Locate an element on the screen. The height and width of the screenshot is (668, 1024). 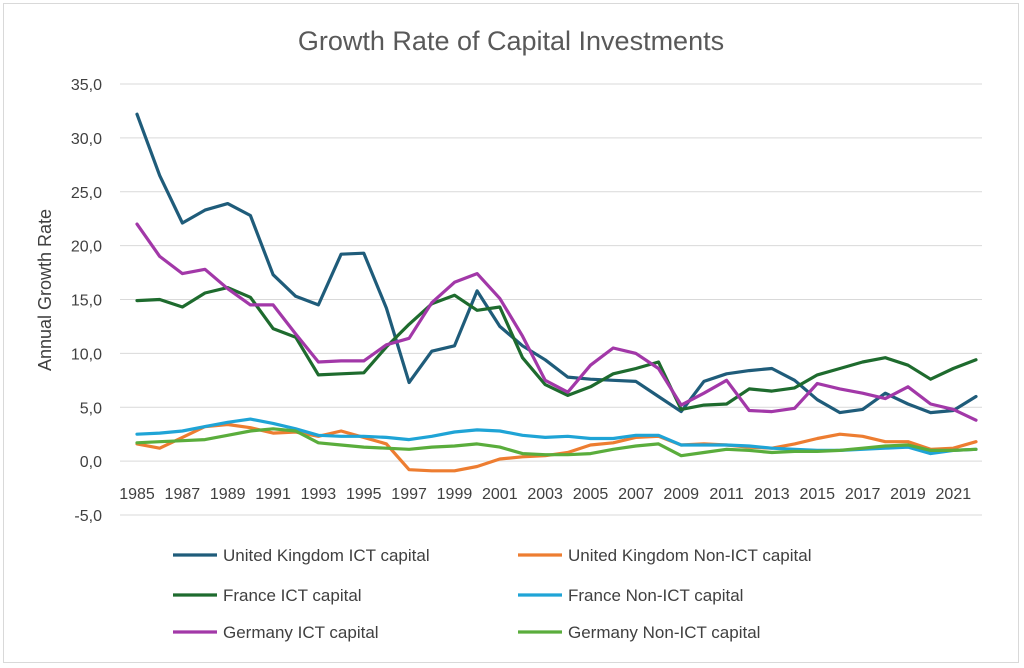
legend-item: France ICT capital is located at coordinates (267, 595).